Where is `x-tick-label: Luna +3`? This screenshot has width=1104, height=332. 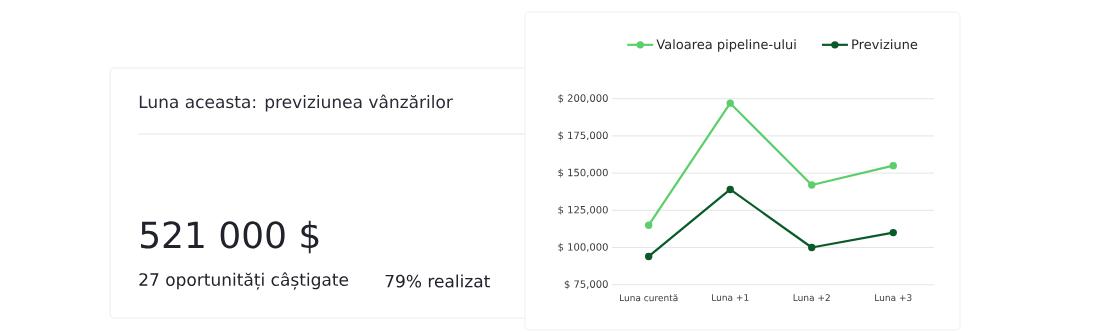
x-tick-label: Luna +3 is located at coordinates (893, 298).